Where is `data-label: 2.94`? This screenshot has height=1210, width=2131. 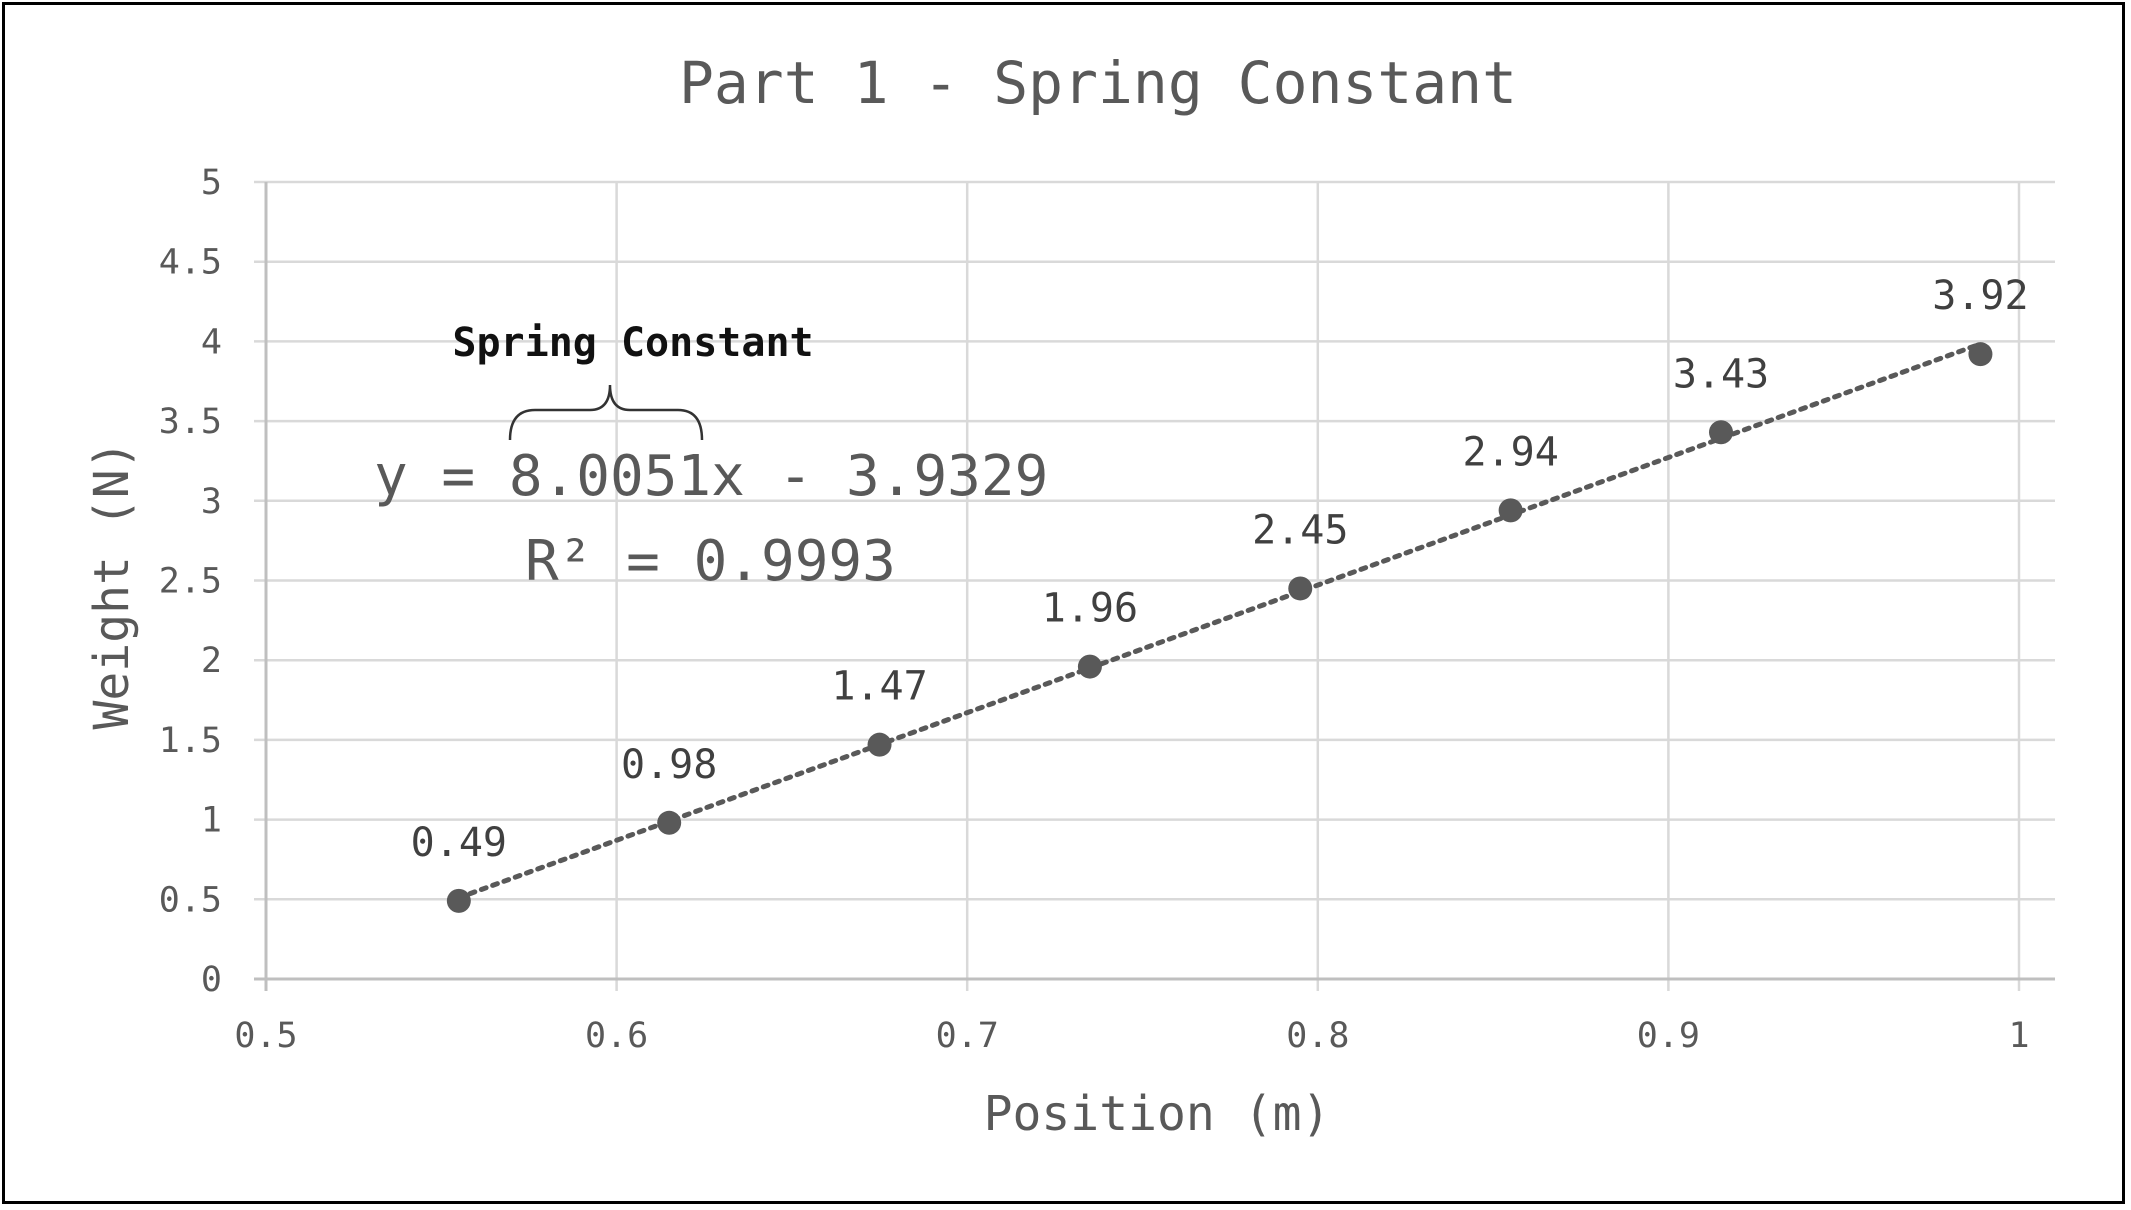 data-label: 2.94 is located at coordinates (1510, 452).